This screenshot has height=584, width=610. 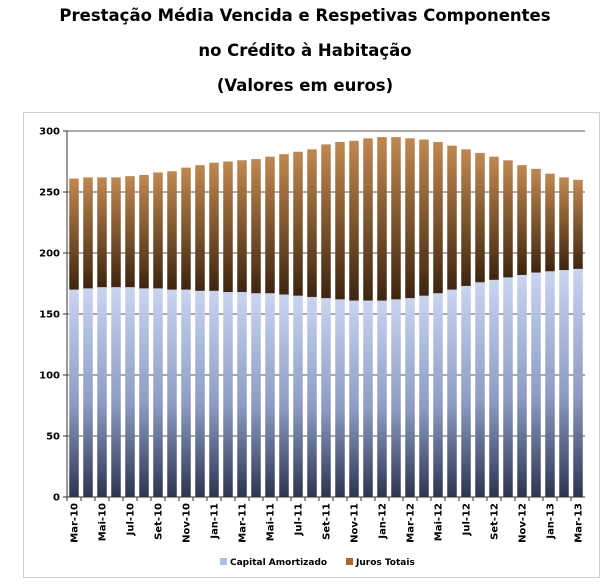 What do you see at coordinates (49, 132) in the screenshot?
I see `y-tick-label: 300` at bounding box center [49, 132].